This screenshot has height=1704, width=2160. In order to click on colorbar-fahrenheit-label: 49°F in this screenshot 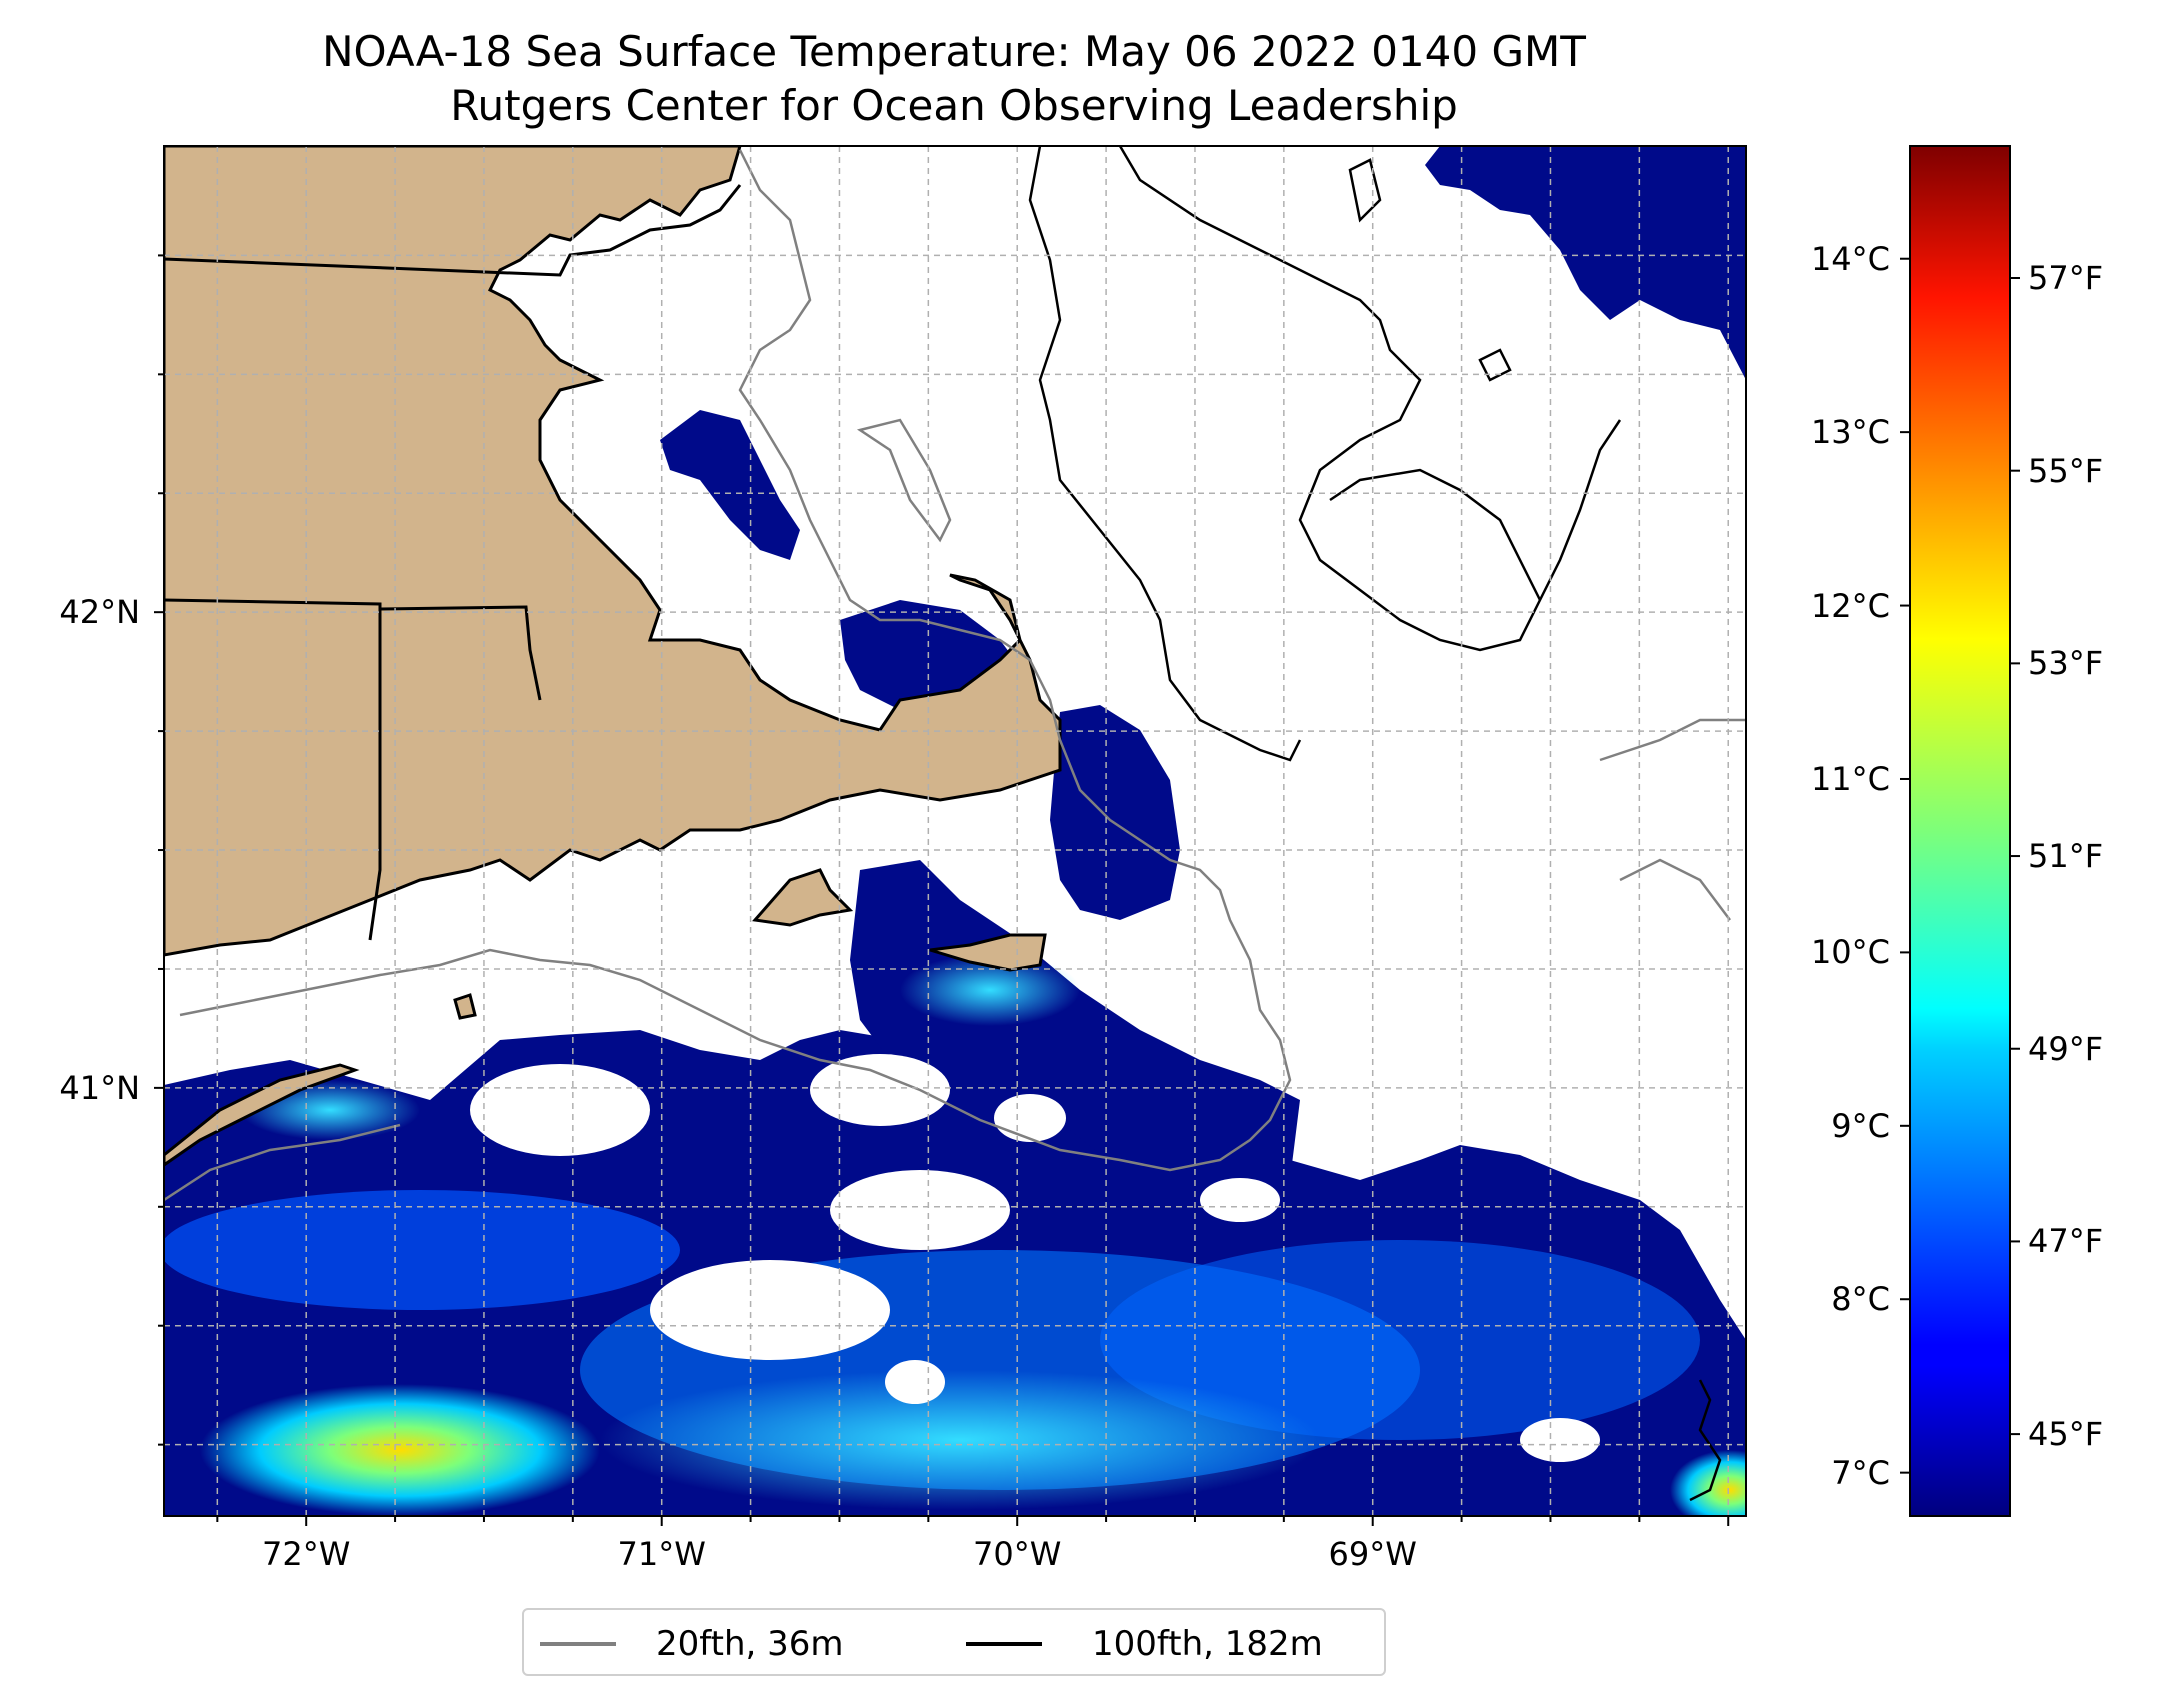, I will do `click(2066, 1048)`.